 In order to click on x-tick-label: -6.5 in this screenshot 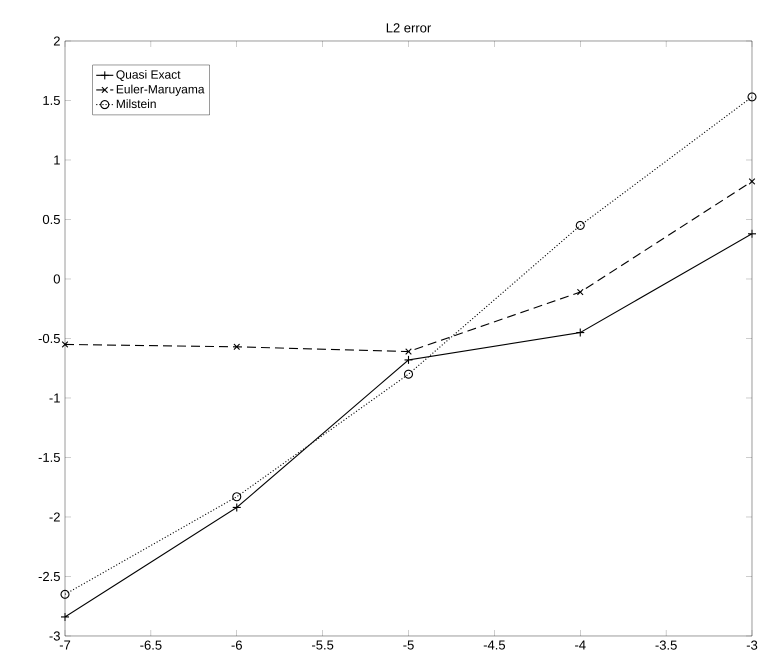, I will do `click(151, 645)`.